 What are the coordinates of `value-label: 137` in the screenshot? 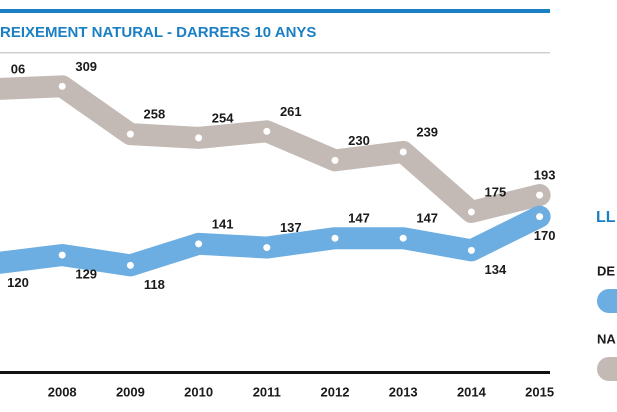 It's located at (291, 227).